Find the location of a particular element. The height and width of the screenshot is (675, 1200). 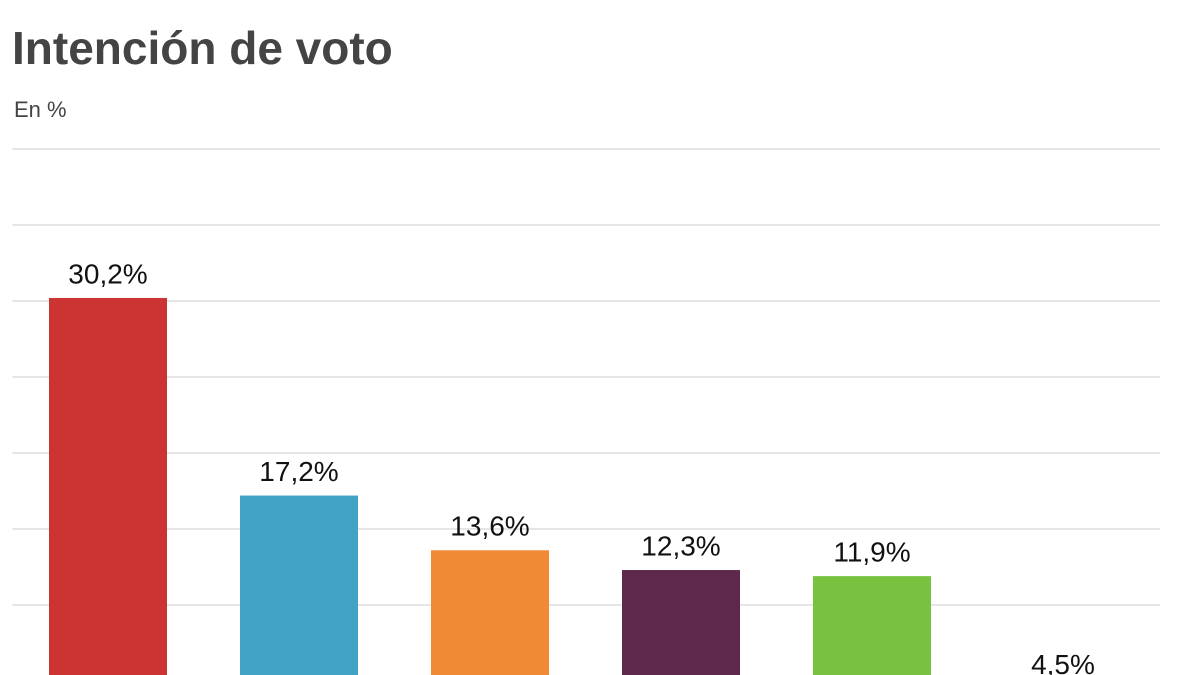

value-label: 17,2% is located at coordinates (298, 471).